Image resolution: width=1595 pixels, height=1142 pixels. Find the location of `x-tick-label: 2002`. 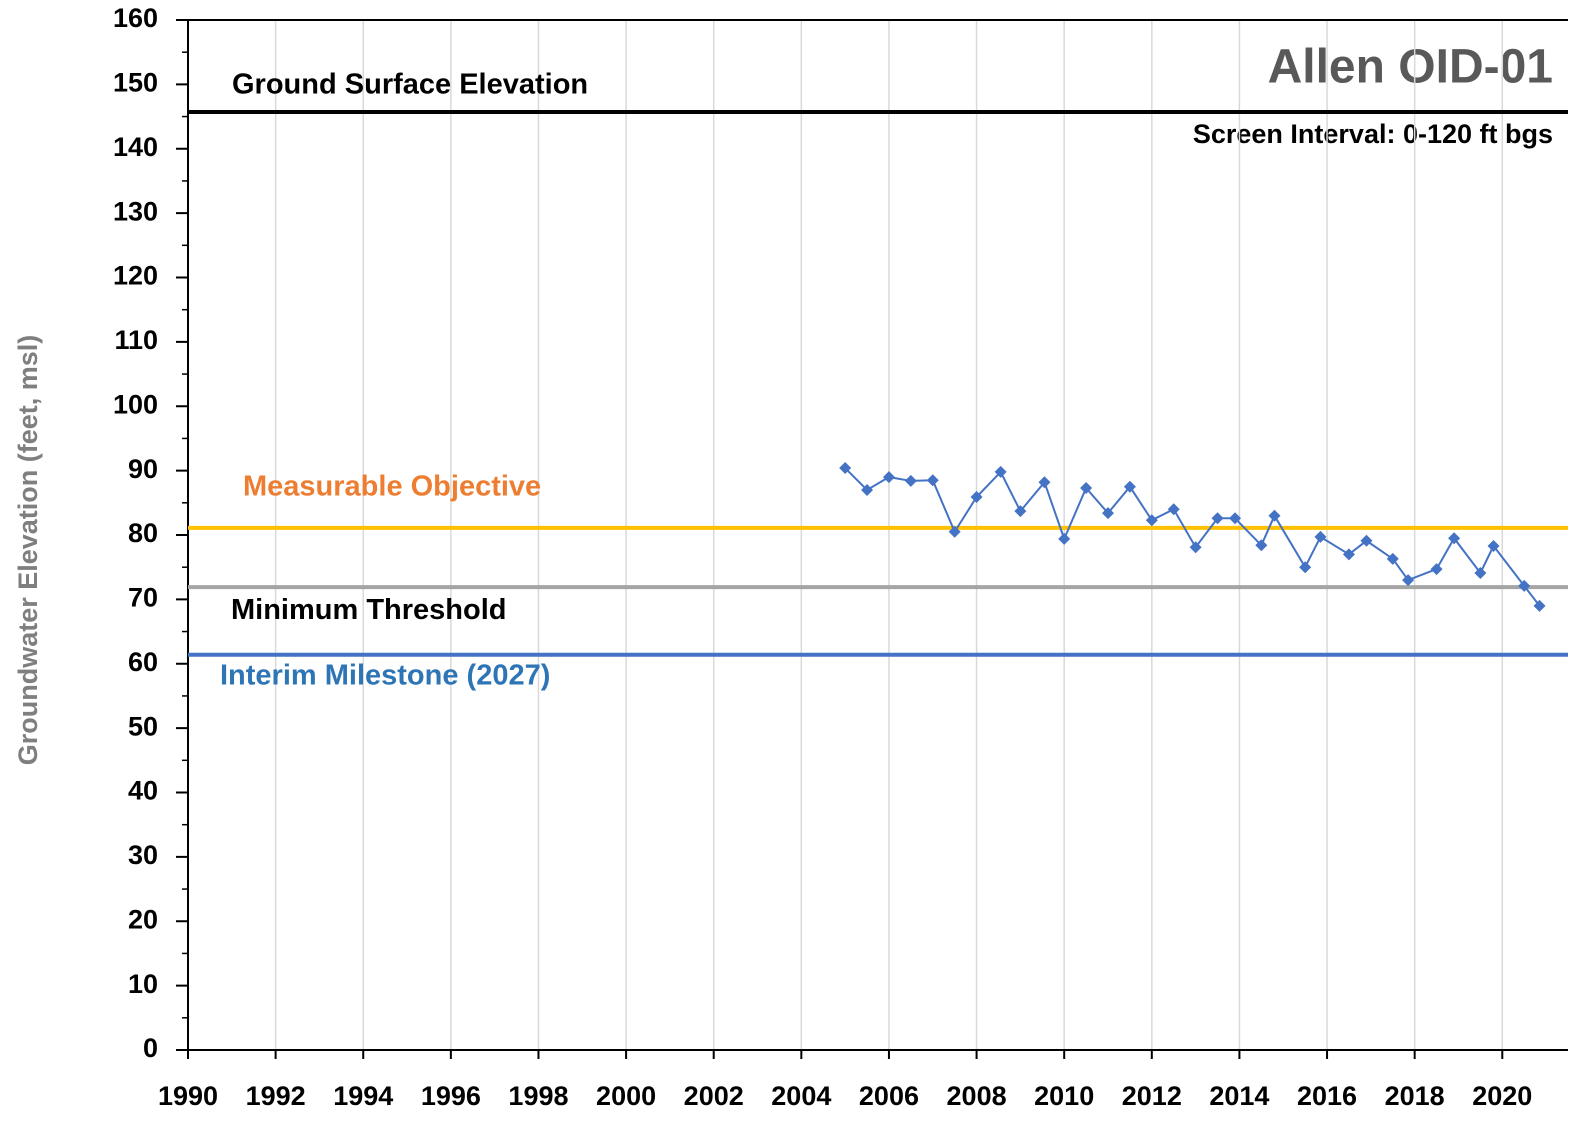

x-tick-label: 2002 is located at coordinates (714, 1096).